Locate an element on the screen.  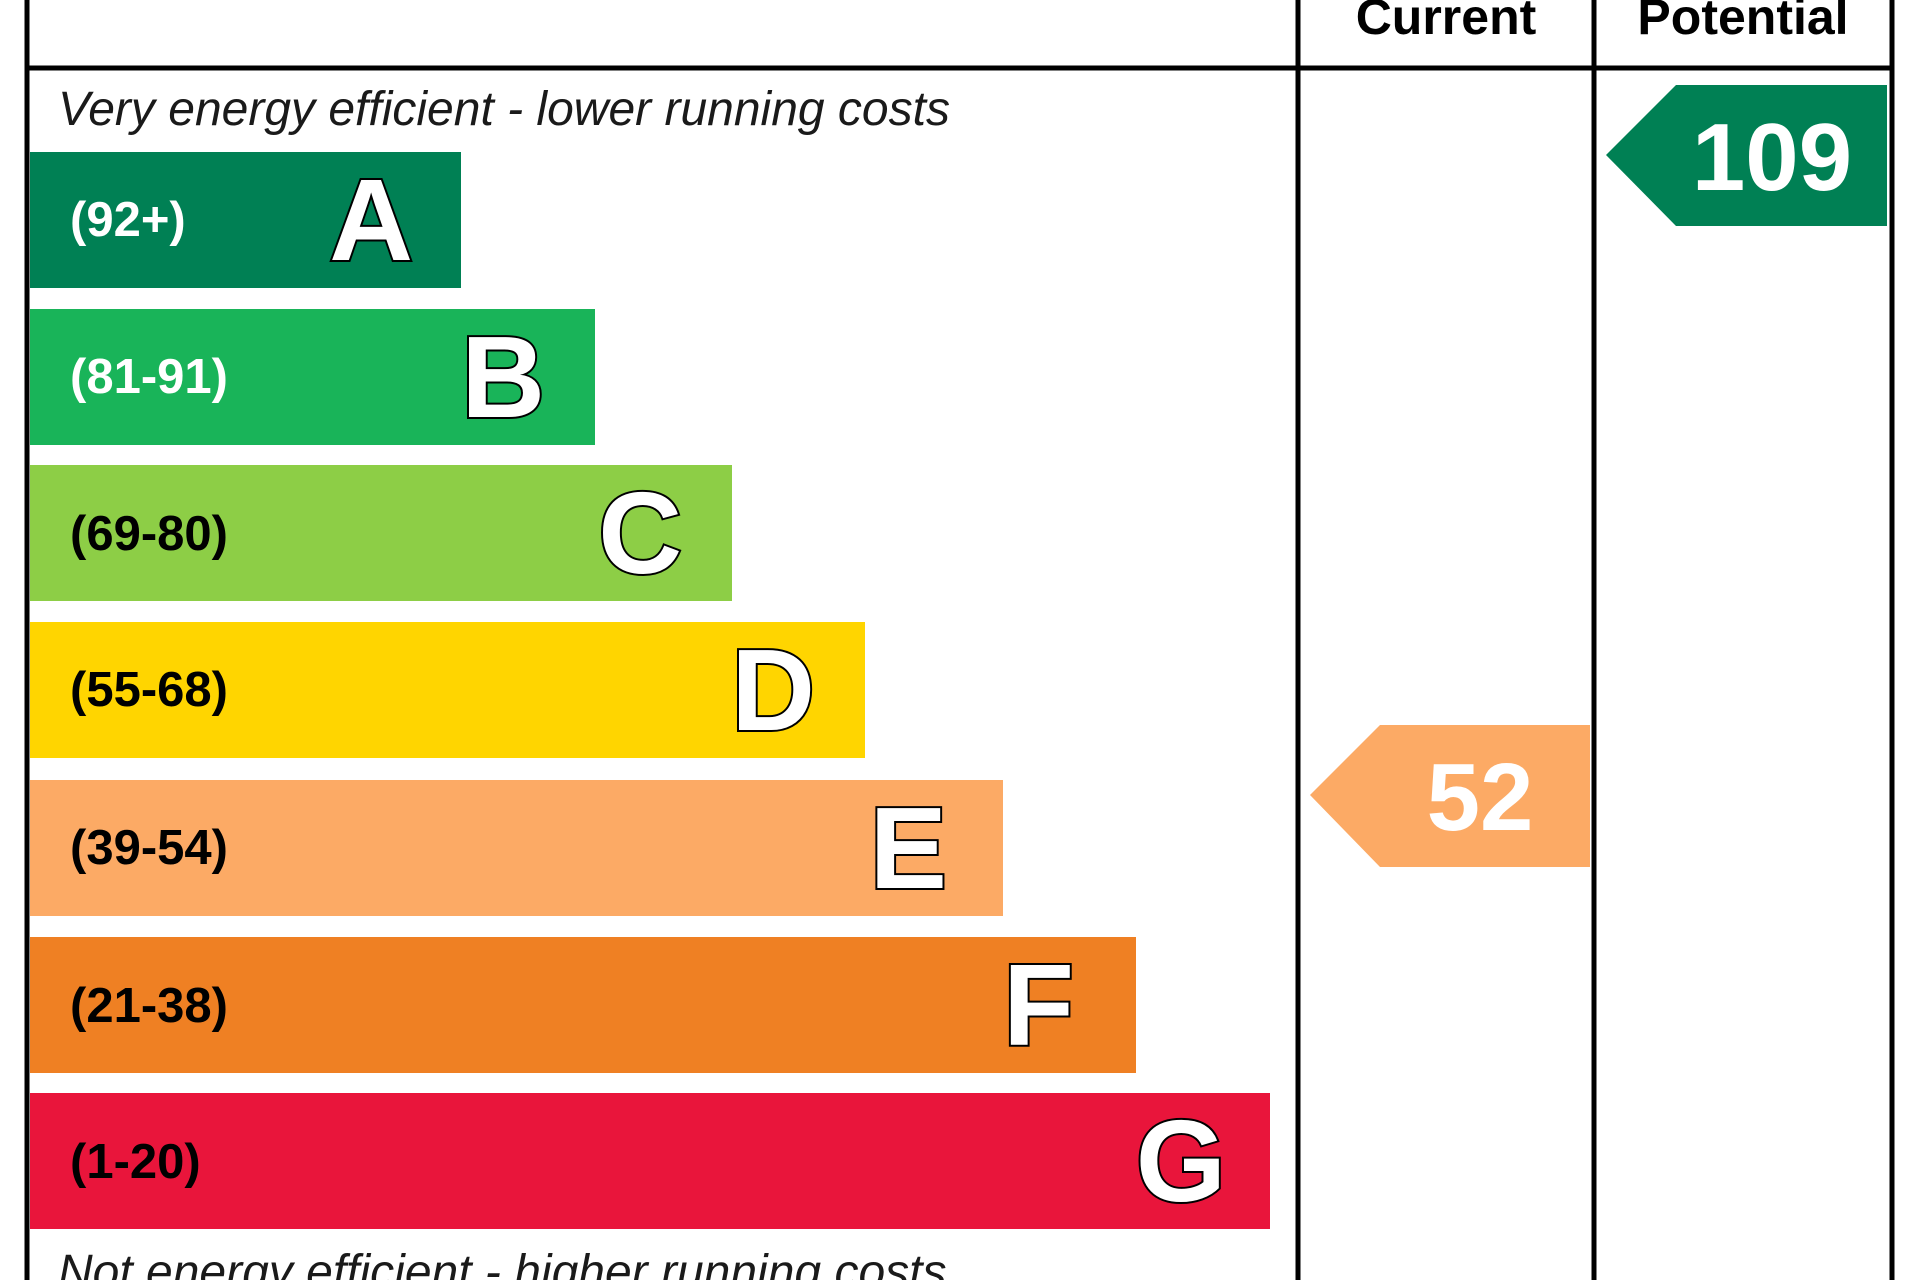
band-a: (92+) A is located at coordinates (245, 220).